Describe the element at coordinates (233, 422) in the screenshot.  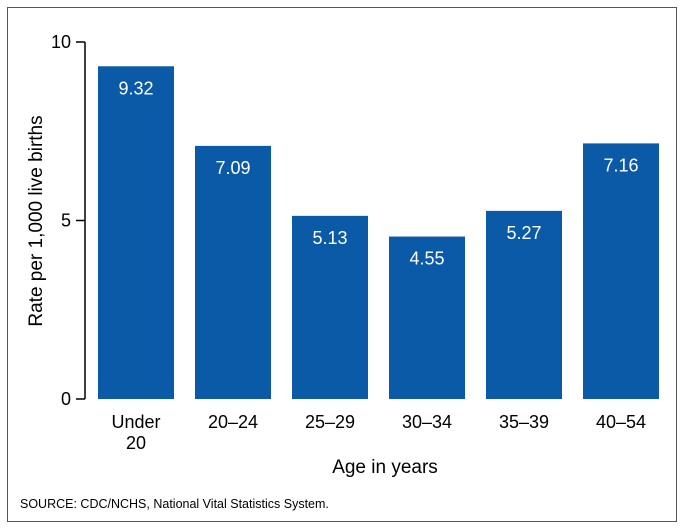
I see `x-tick-label: 20–24` at that location.